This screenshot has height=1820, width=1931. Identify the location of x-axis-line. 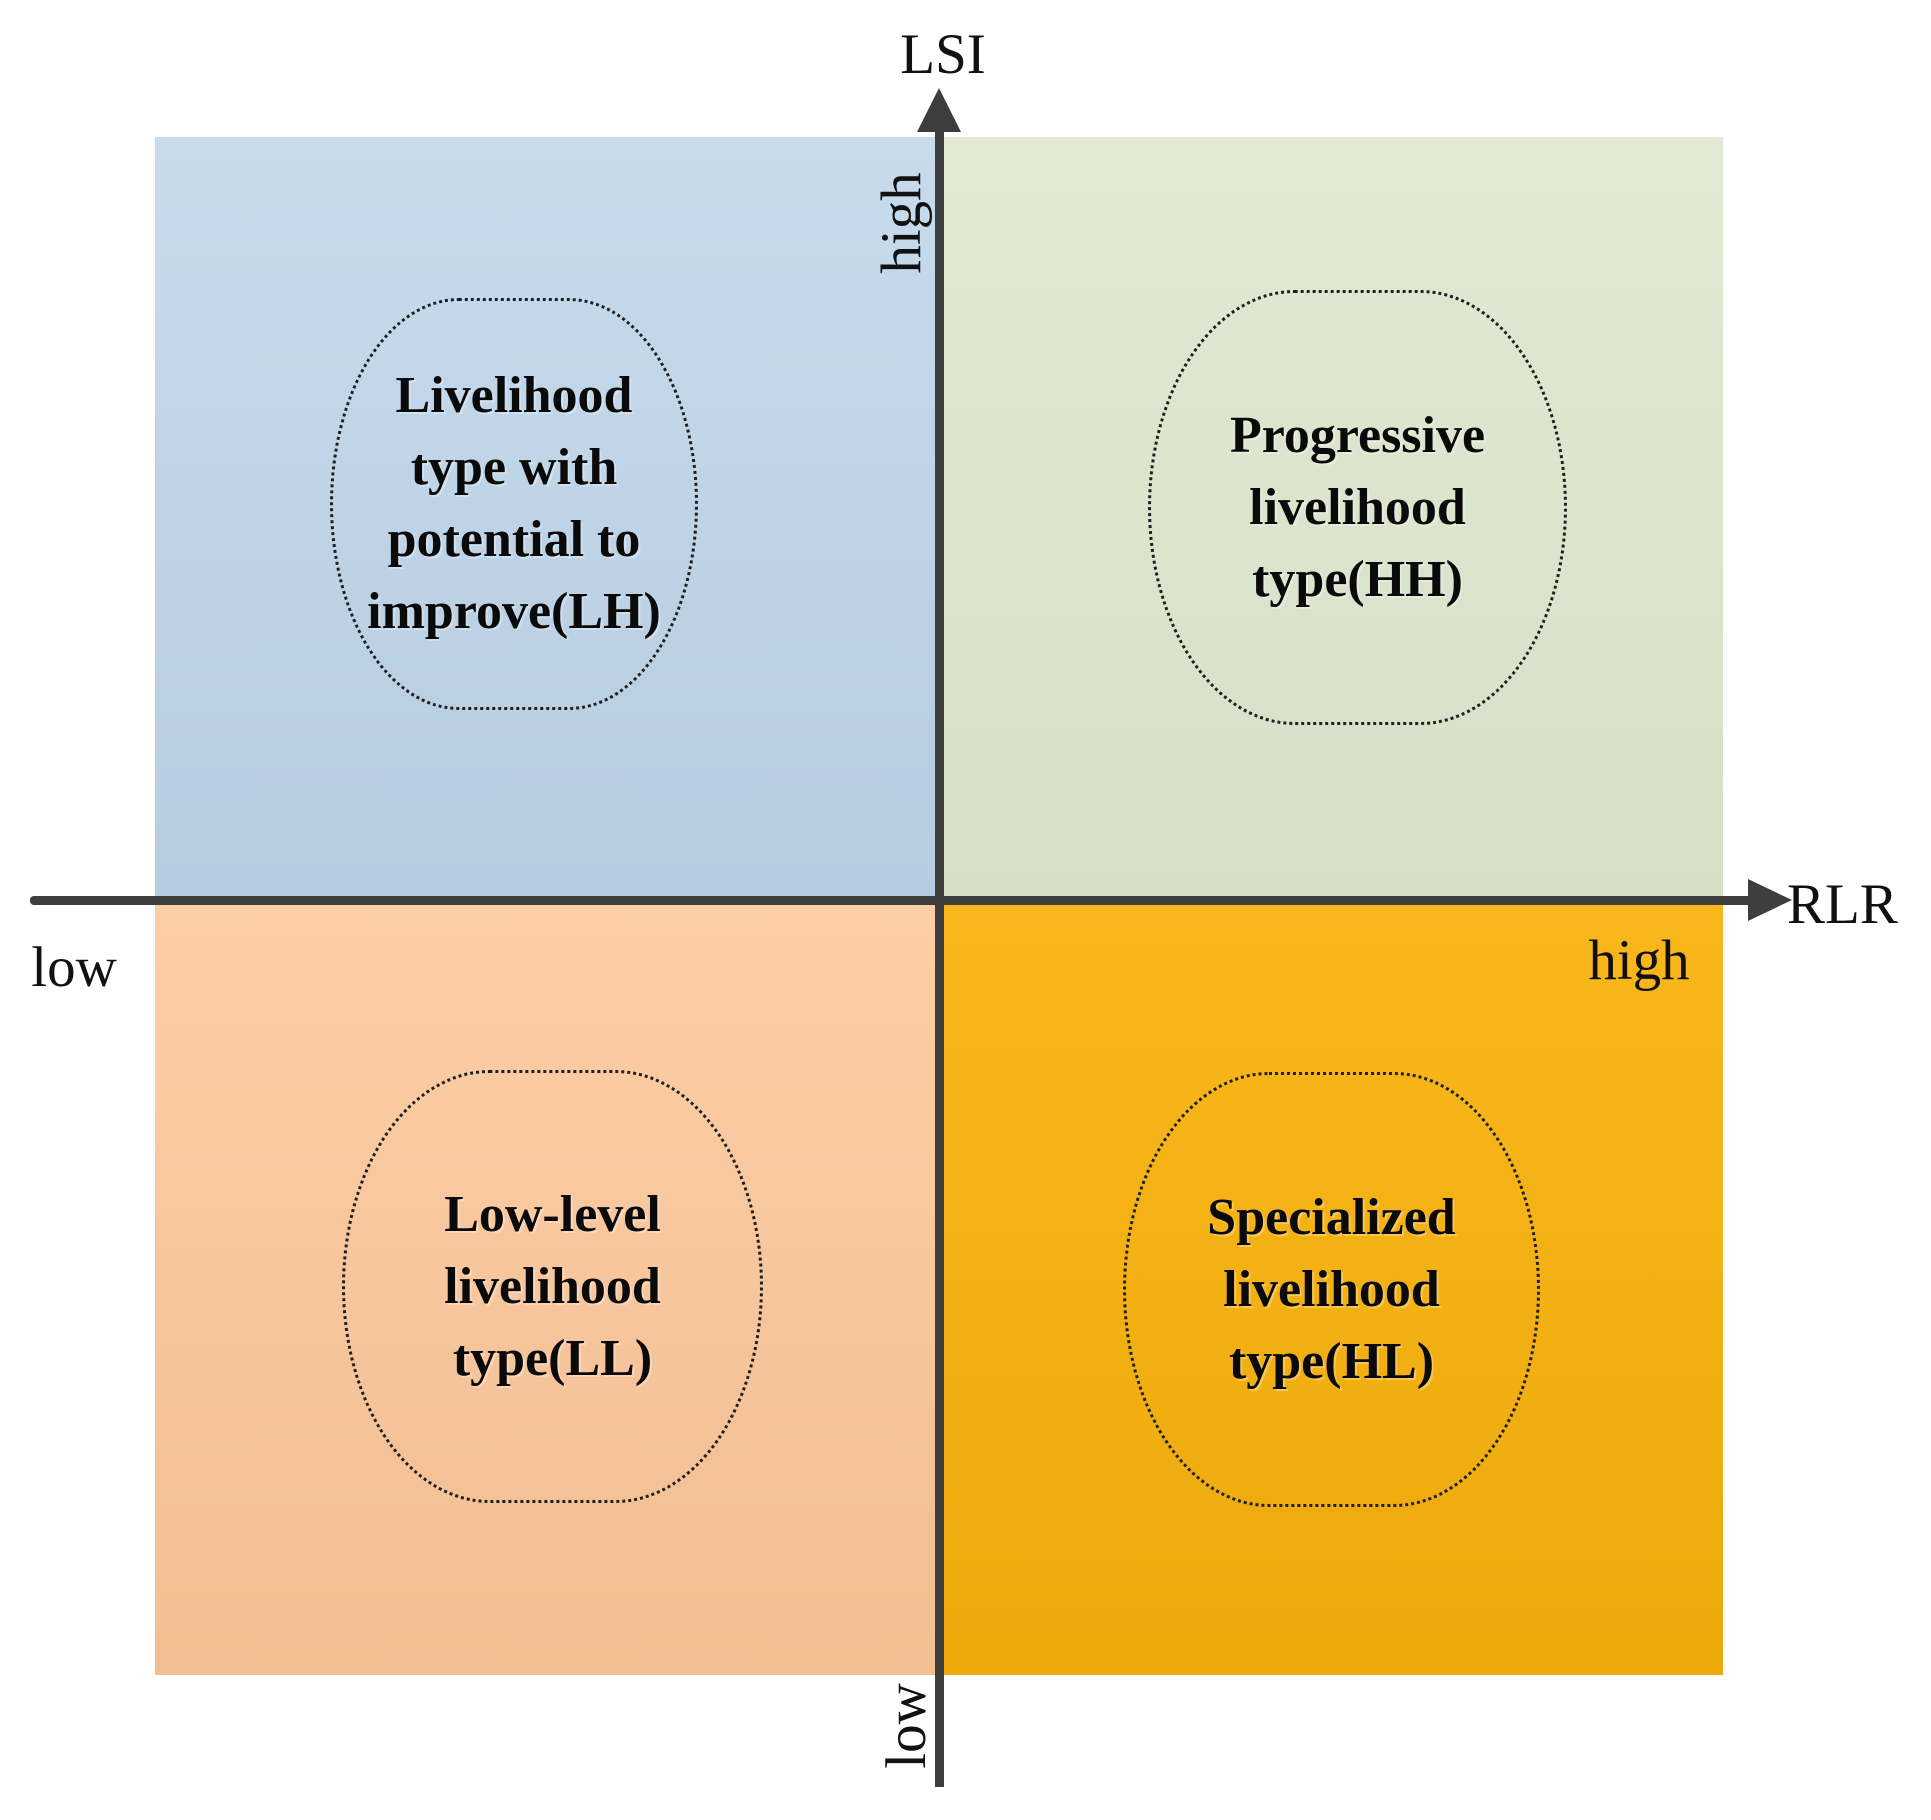
(890, 900).